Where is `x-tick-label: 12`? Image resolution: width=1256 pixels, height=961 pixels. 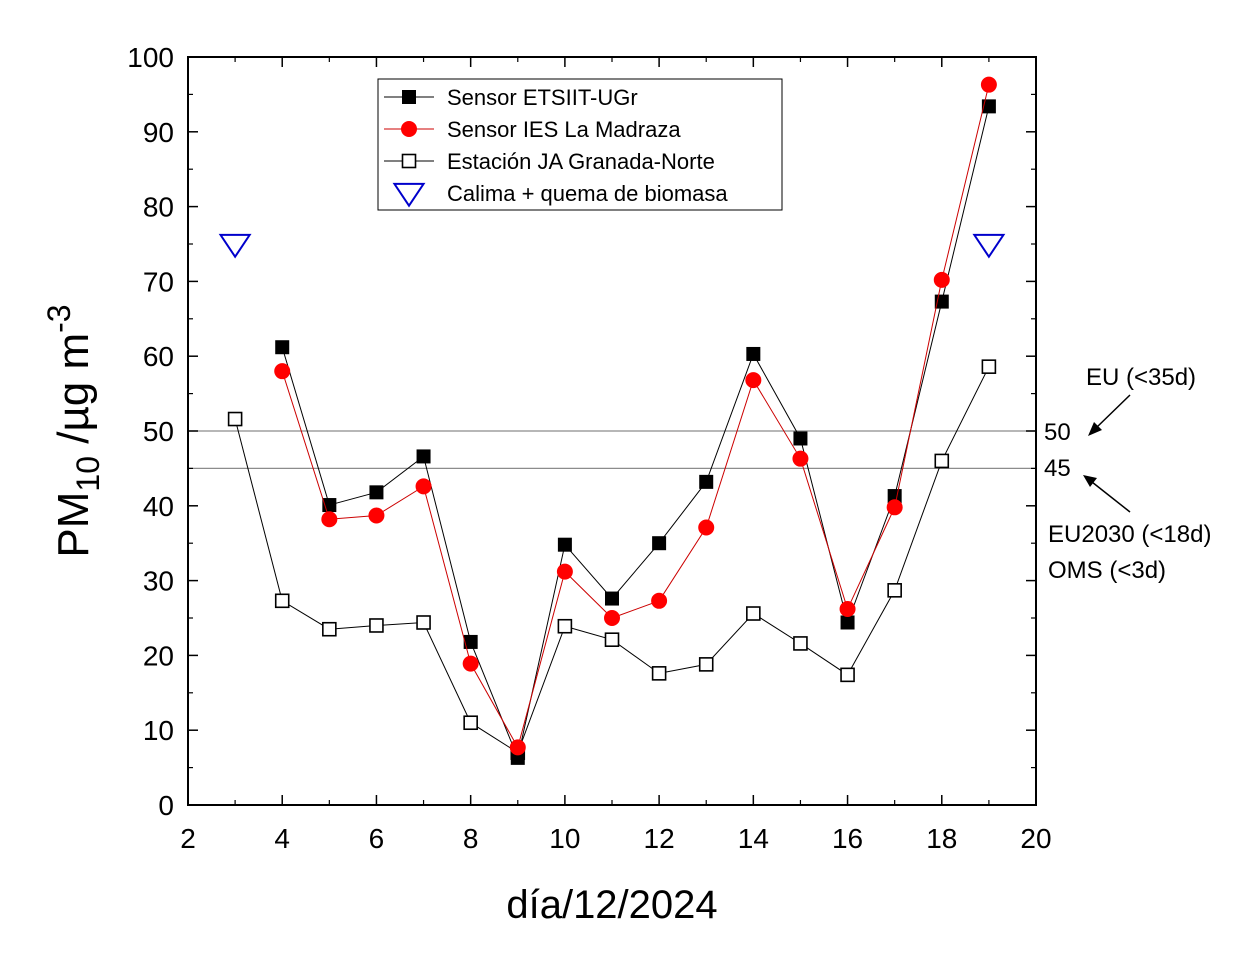
x-tick-label: 12 is located at coordinates (659, 838).